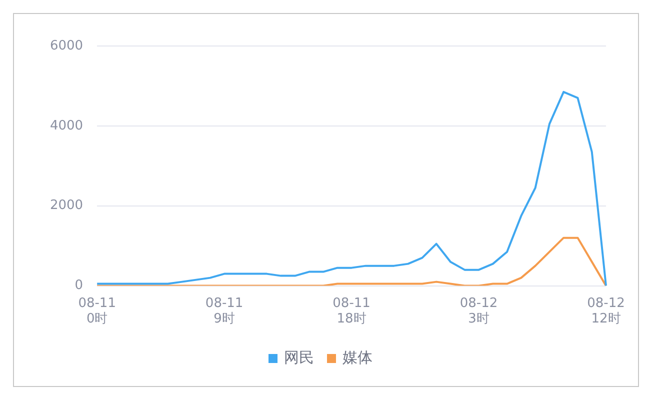 This screenshot has height=399, width=654. Describe the element at coordinates (606, 311) in the screenshot. I see `x-tick-label: 08-12 12时` at that location.